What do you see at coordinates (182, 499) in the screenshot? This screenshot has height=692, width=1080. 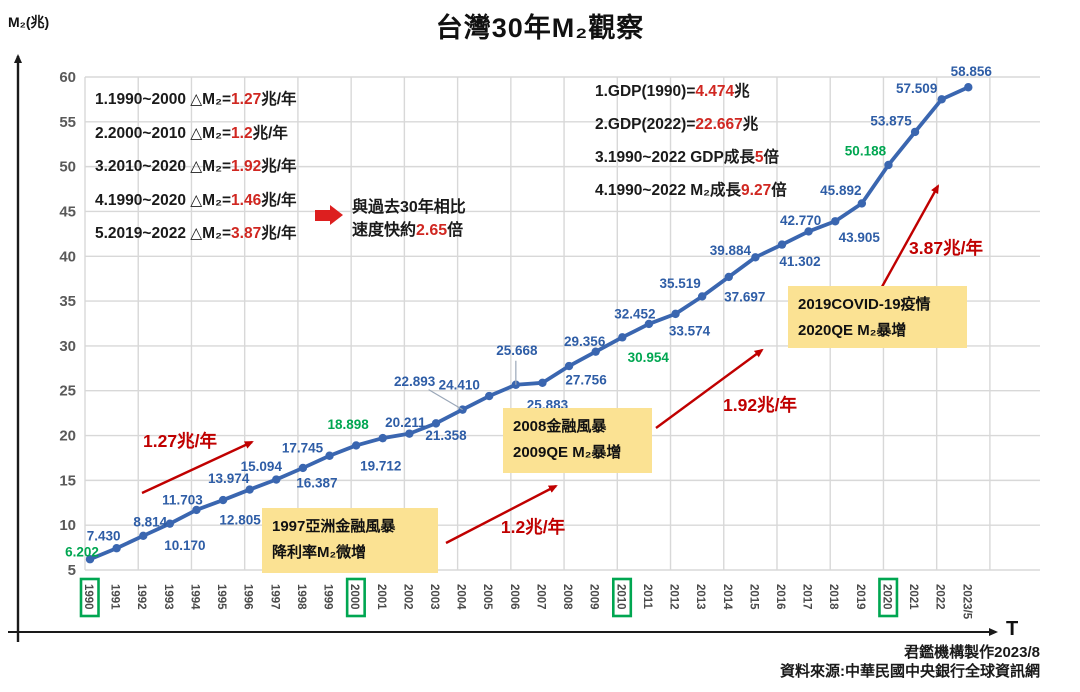 I see `point-label-1994: 11.703` at bounding box center [182, 499].